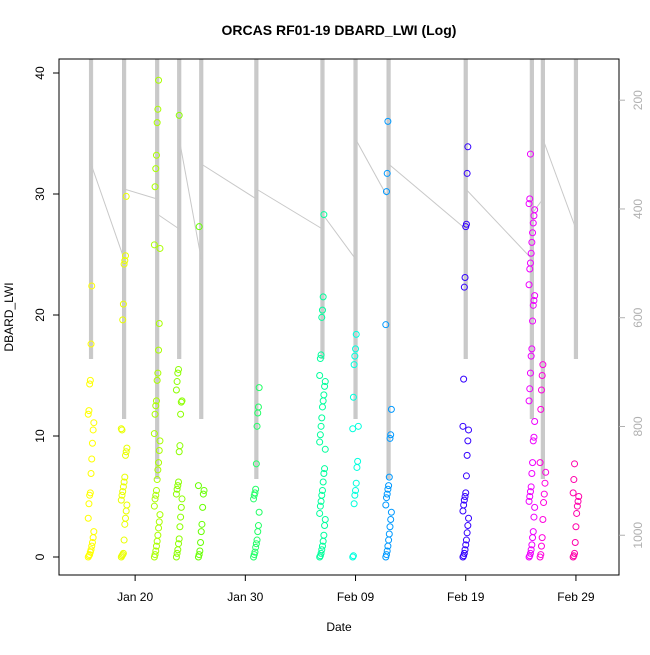 This screenshot has width=650, height=655. Describe the element at coordinates (638, 426) in the screenshot. I see `right-tick-label: 800` at that location.